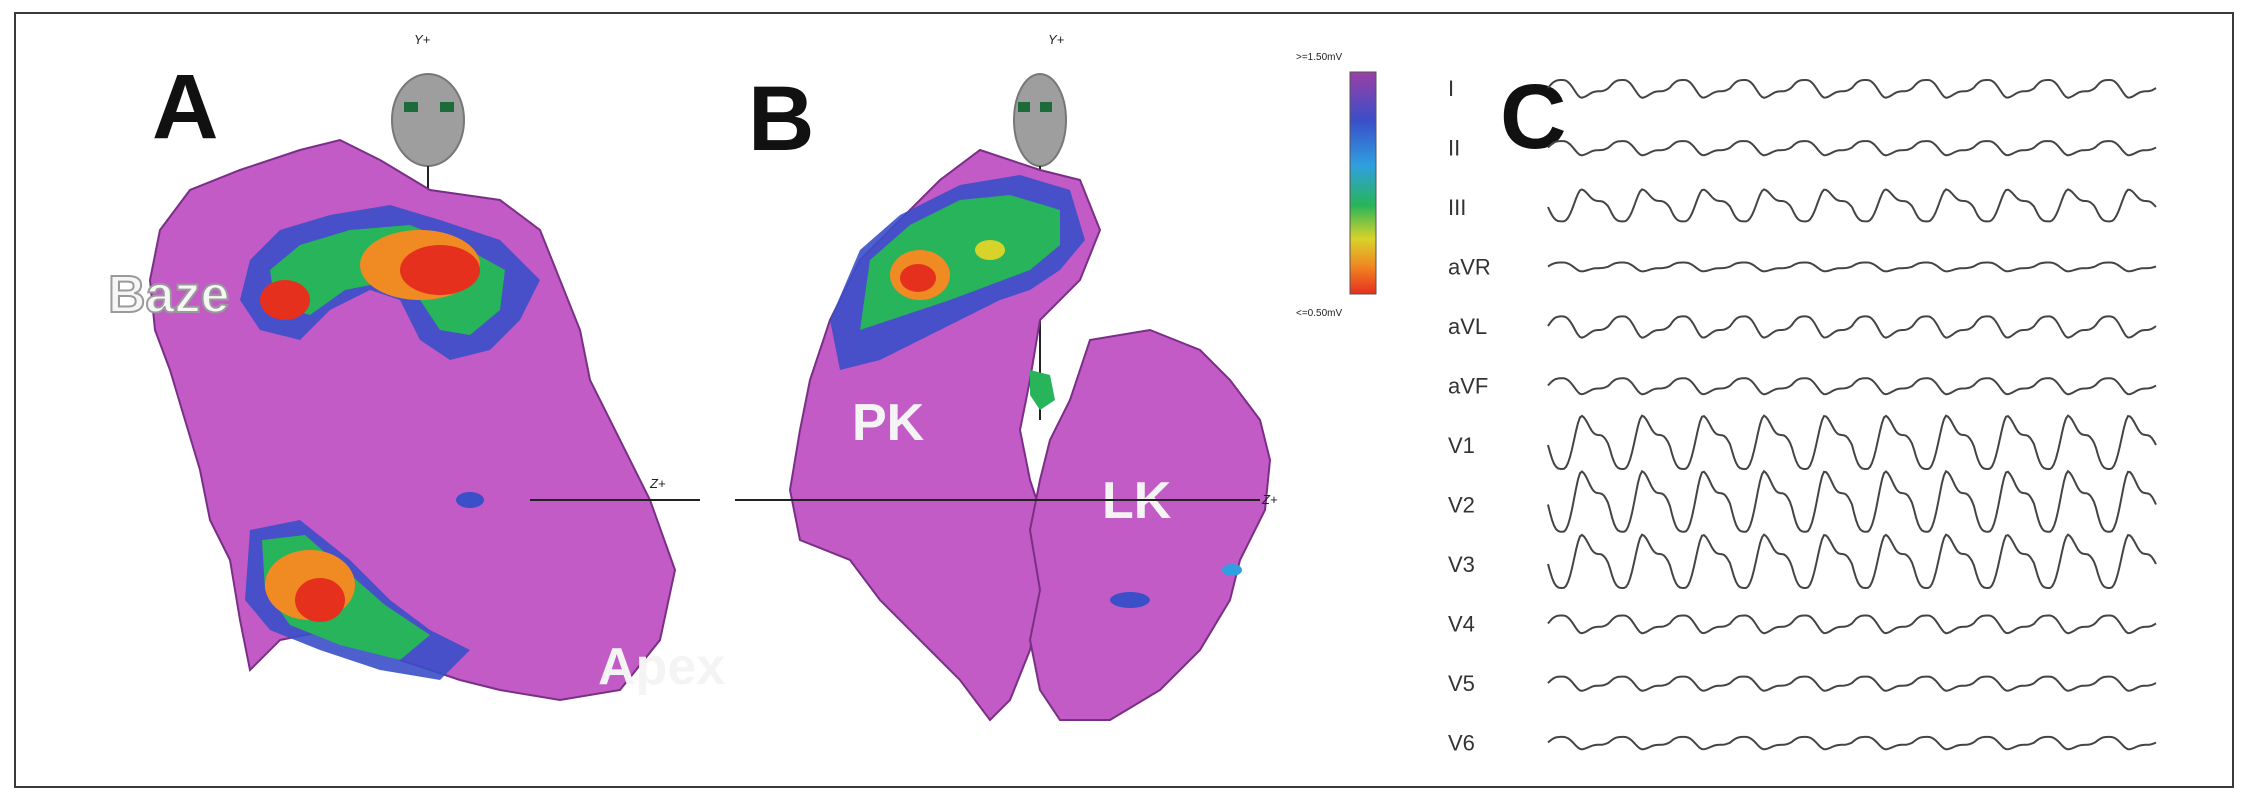  What do you see at coordinates (1852, 386) in the screenshot?
I see `ecg-trace-avf` at bounding box center [1852, 386].